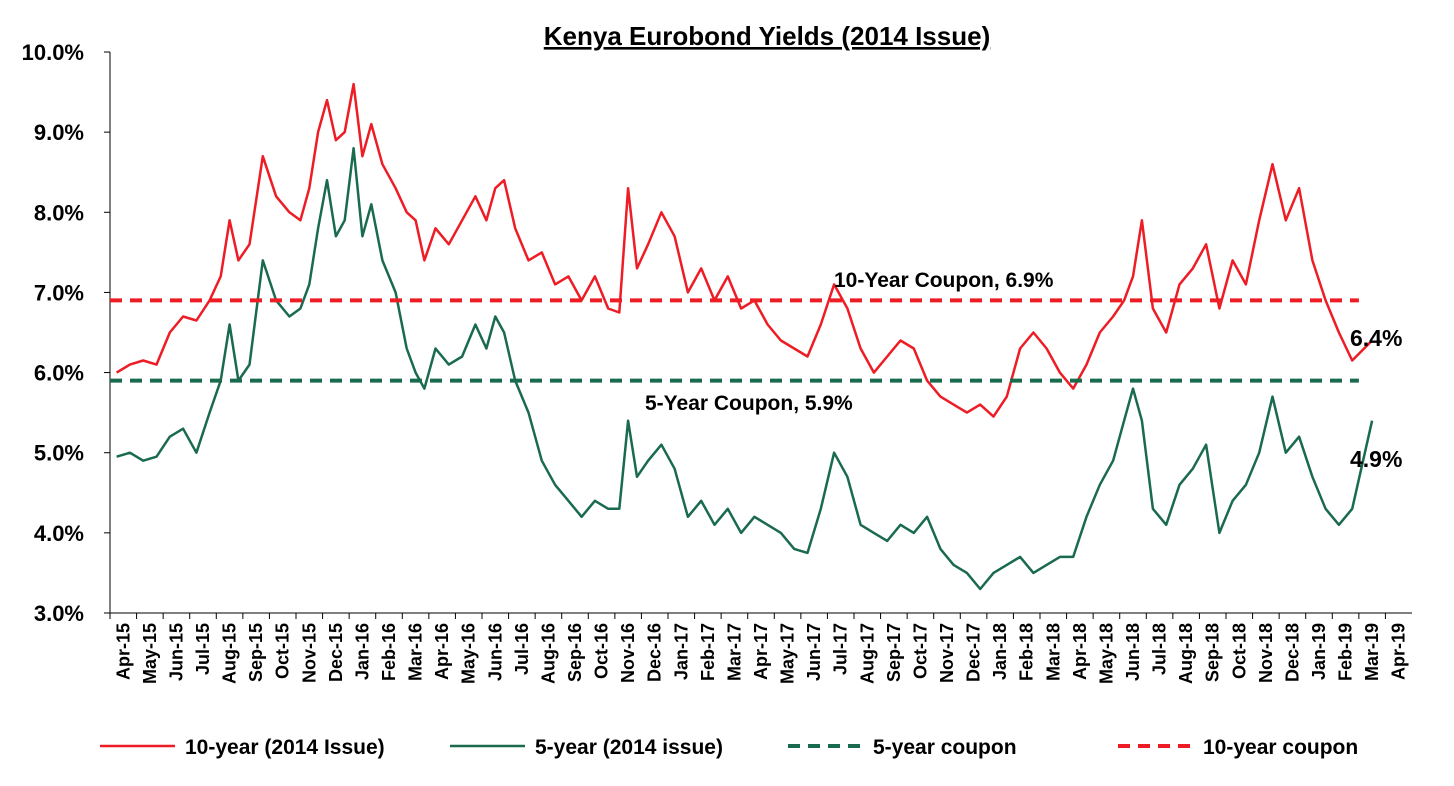 The width and height of the screenshot is (1454, 786). Describe the element at coordinates (59, 533) in the screenshot. I see `y-tick-label: 4.0%` at that location.